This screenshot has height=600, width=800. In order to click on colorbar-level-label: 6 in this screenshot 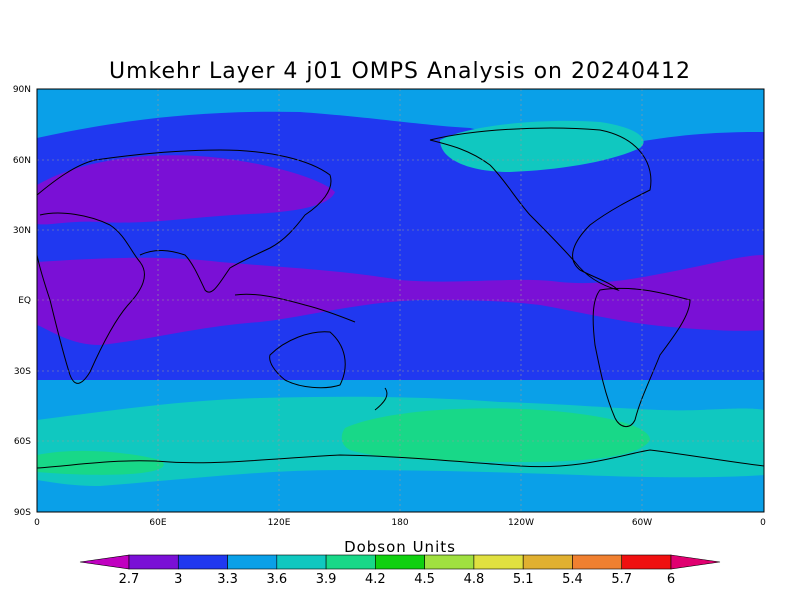, I will do `click(671, 579)`.